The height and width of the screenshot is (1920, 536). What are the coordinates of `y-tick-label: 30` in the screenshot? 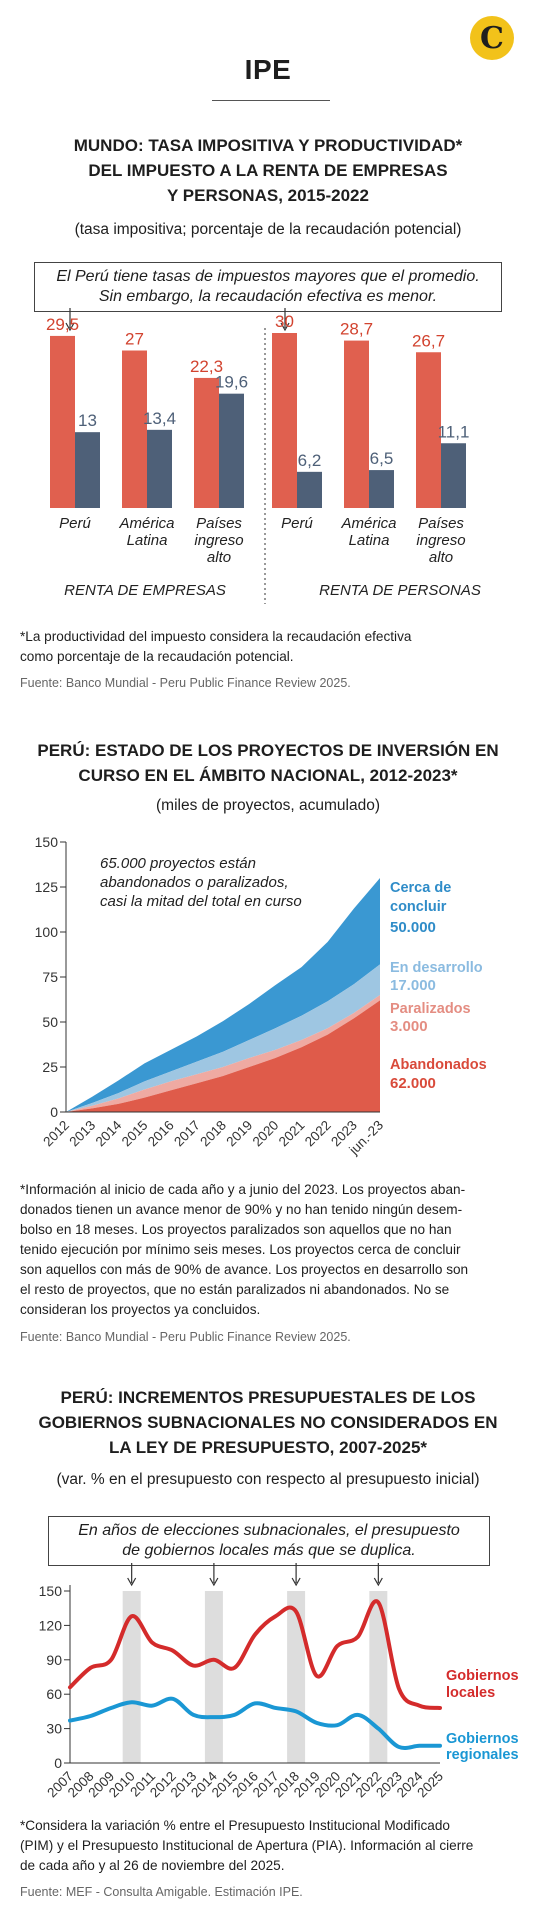 It's located at (54, 1729).